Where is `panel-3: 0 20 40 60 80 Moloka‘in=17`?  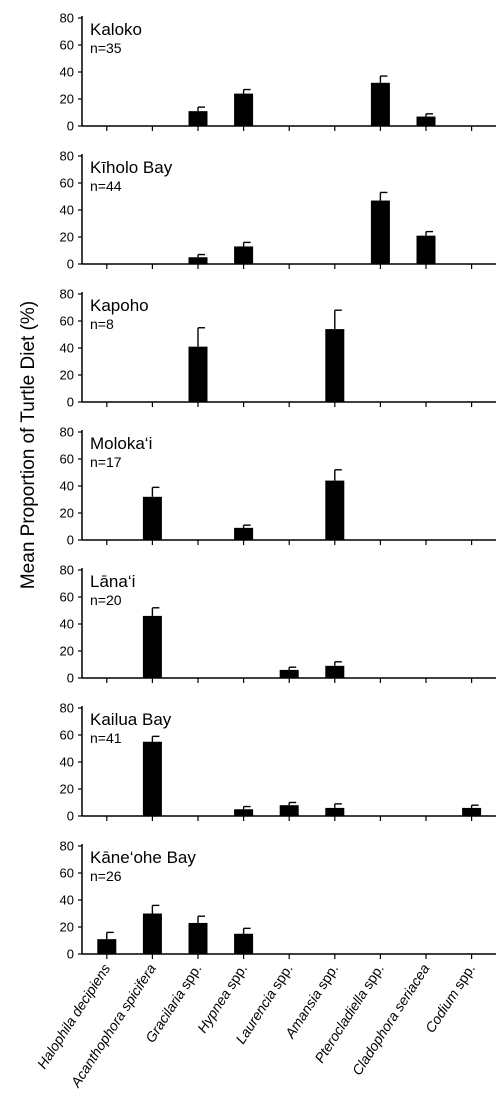
panel-3: 0 20 40 60 80 Moloka‘in=17 is located at coordinates (278, 486).